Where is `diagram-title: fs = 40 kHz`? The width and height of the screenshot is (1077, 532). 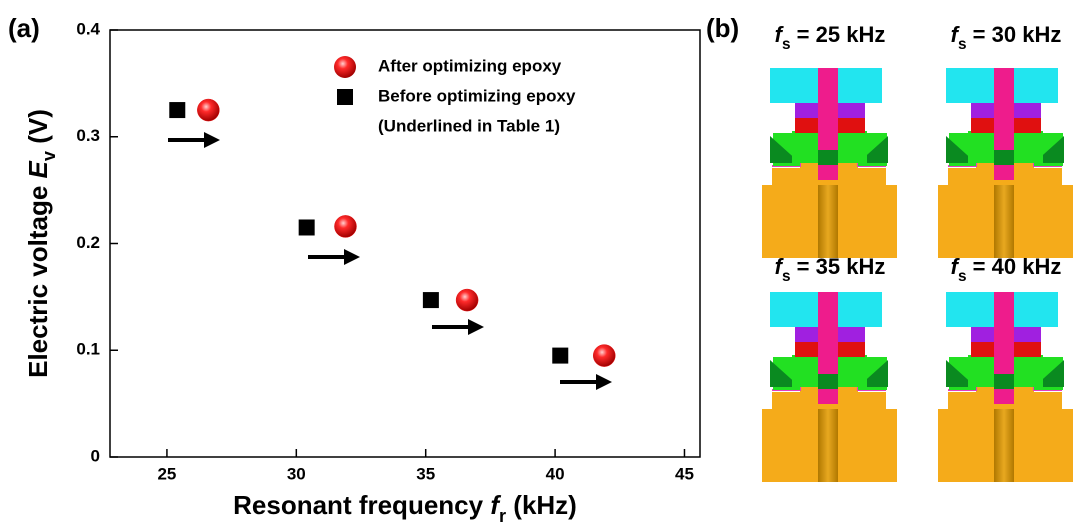
diagram-title: fs = 40 kHz is located at coordinates (1006, 269).